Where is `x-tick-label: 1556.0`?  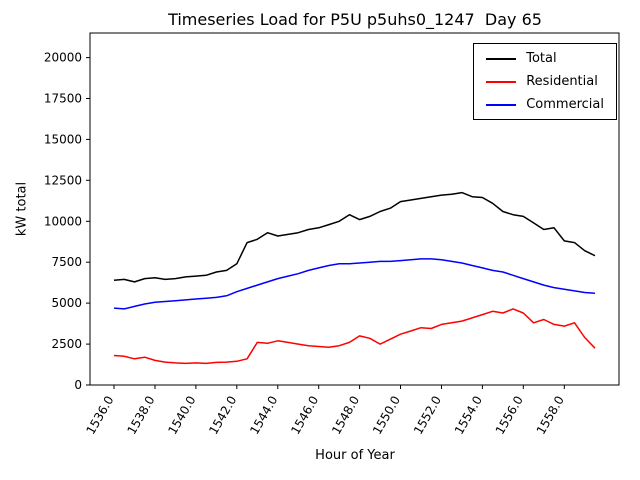 x-tick-label: 1556.0 is located at coordinates (509, 415).